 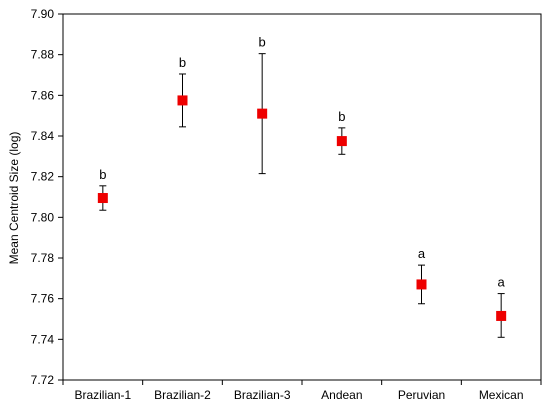 I want to click on y-tick-label: 7.84, so click(x=43, y=136).